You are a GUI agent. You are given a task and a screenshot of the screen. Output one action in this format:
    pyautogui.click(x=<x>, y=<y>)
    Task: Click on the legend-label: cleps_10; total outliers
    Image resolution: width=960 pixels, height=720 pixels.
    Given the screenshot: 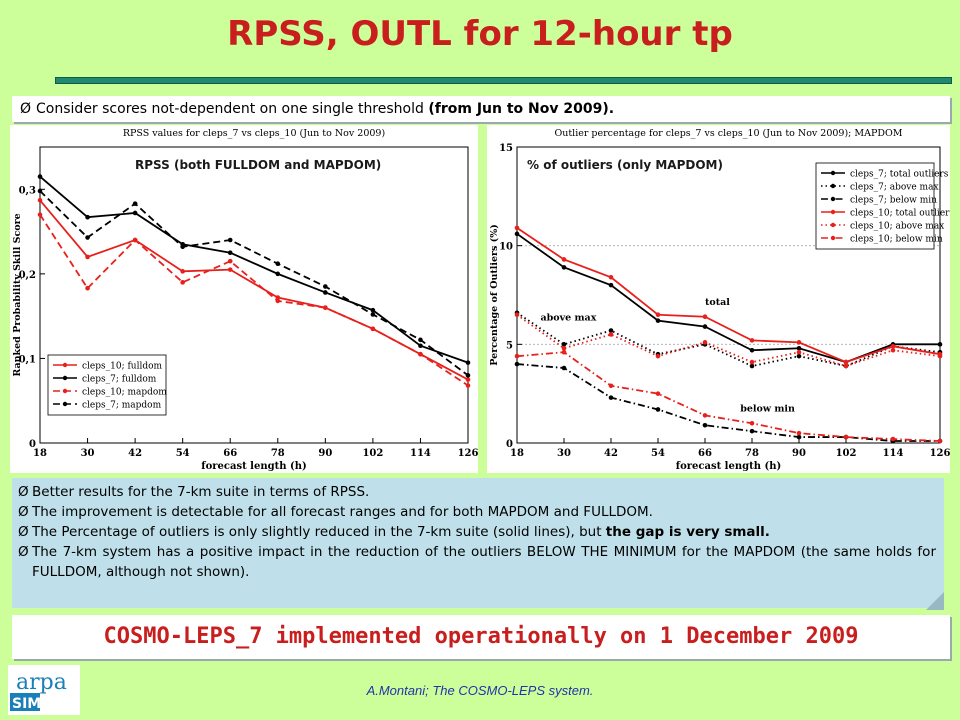 What is the action you would take?
    pyautogui.click(x=900, y=214)
    